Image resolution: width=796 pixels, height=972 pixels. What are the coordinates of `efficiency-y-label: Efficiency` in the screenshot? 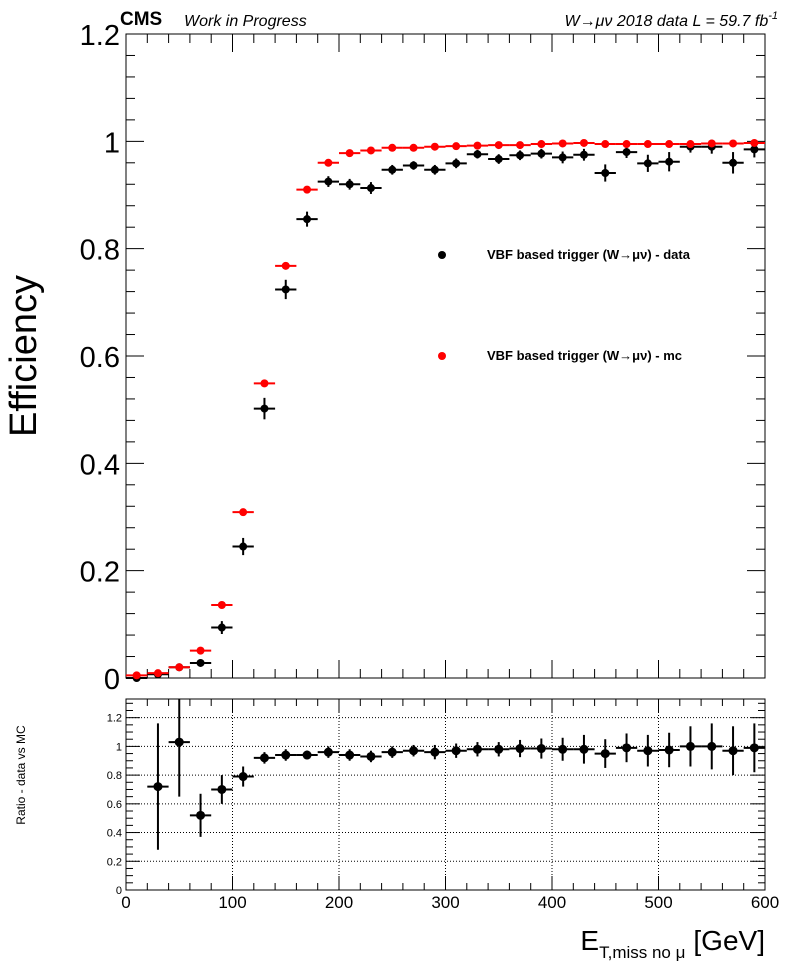 It's located at (24, 356).